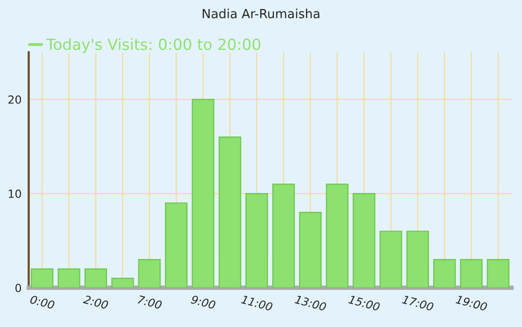 This screenshot has width=522, height=327. I want to click on x-tick-label: 7:00, so click(150, 302).